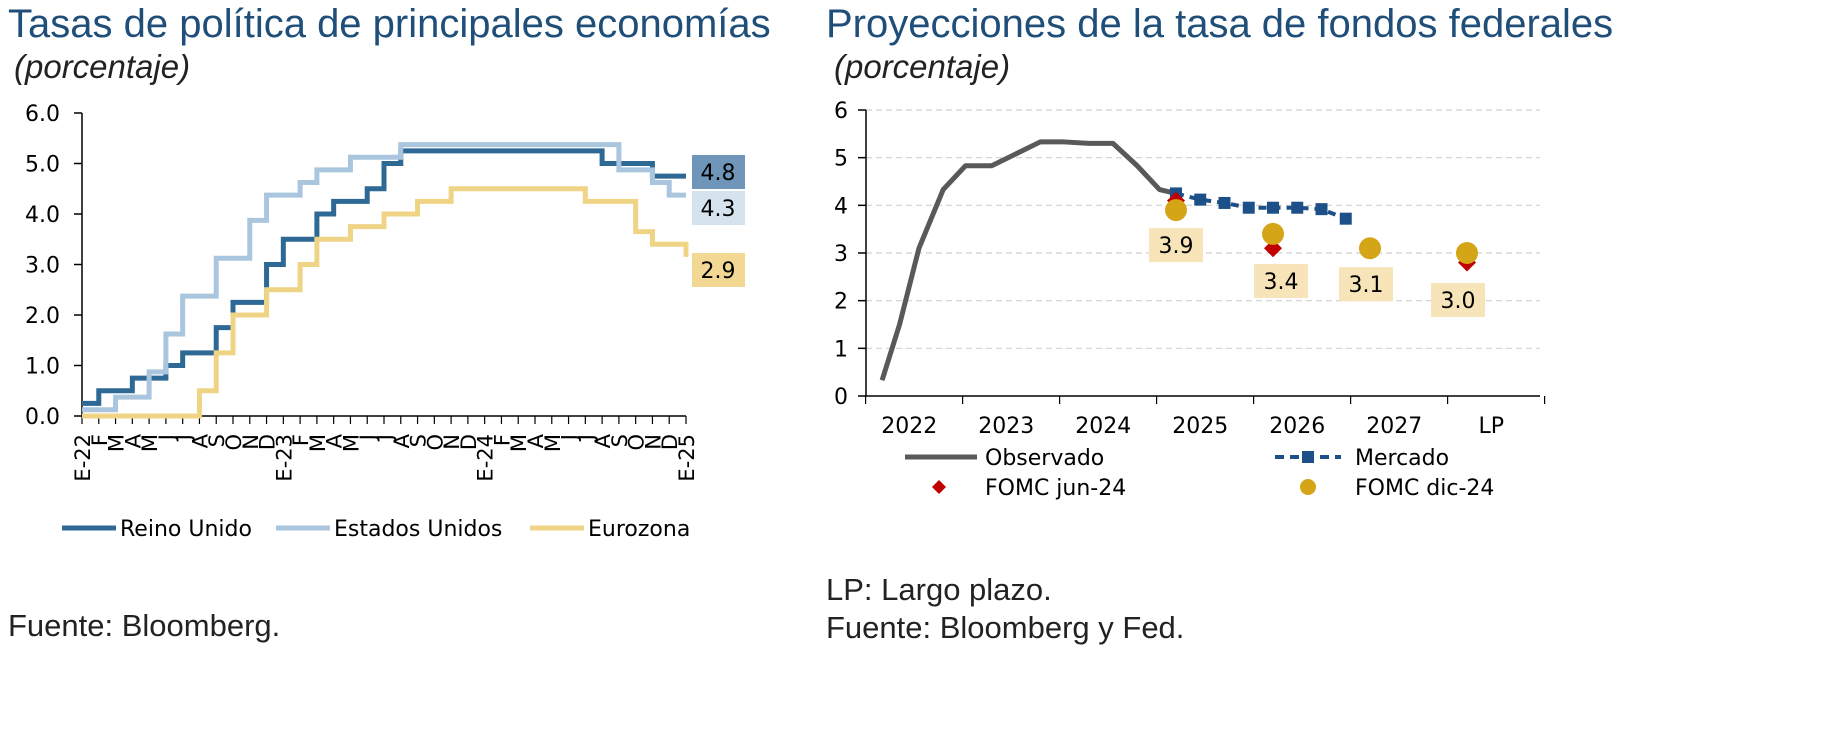 Image resolution: width=1822 pixels, height=755 pixels. What do you see at coordinates (1424, 488) in the screenshot?
I see `right-legend-label: FOMC dic-24` at bounding box center [1424, 488].